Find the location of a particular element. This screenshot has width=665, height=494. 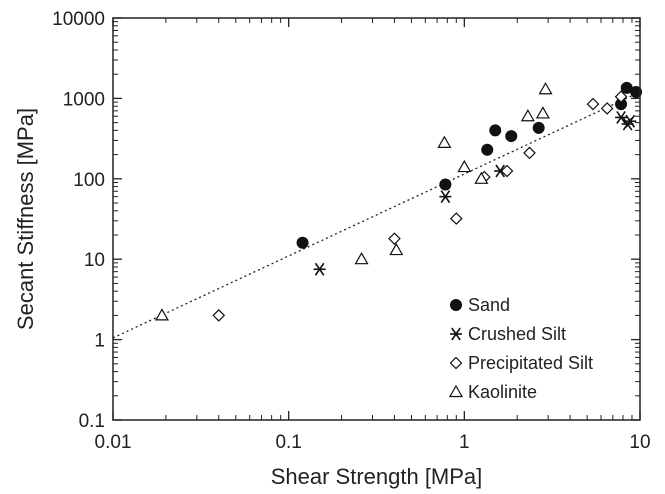

y-tick-label: 1 is located at coordinates (99, 341).